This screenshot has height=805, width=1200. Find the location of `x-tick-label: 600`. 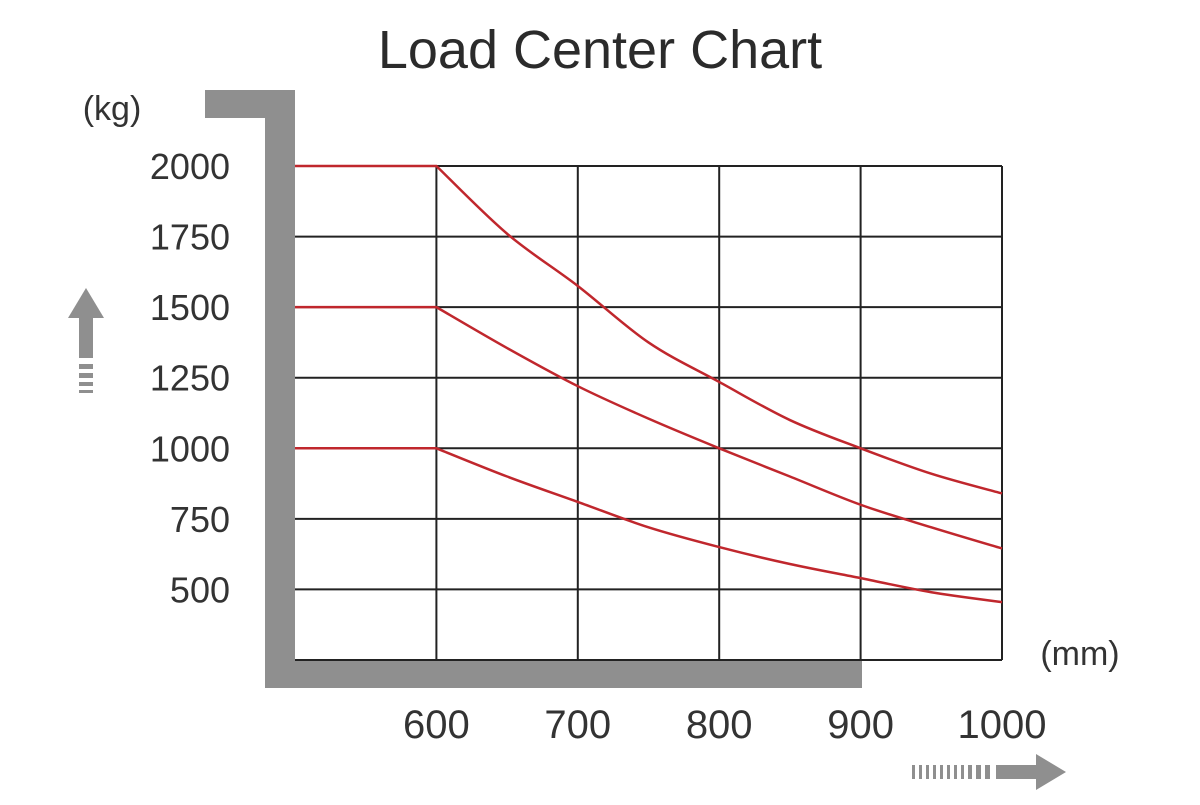

x-tick-label: 600 is located at coordinates (436, 725).